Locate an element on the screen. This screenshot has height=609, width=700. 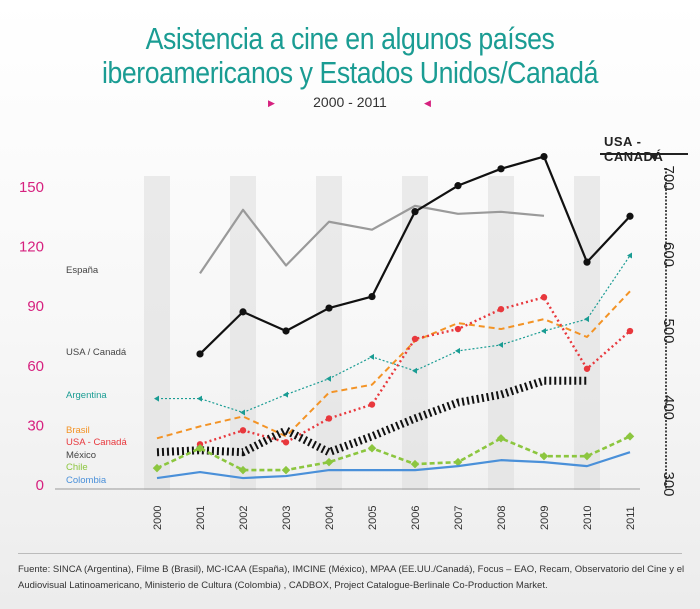
series-line-m-xico is located at coordinates (371, 416).